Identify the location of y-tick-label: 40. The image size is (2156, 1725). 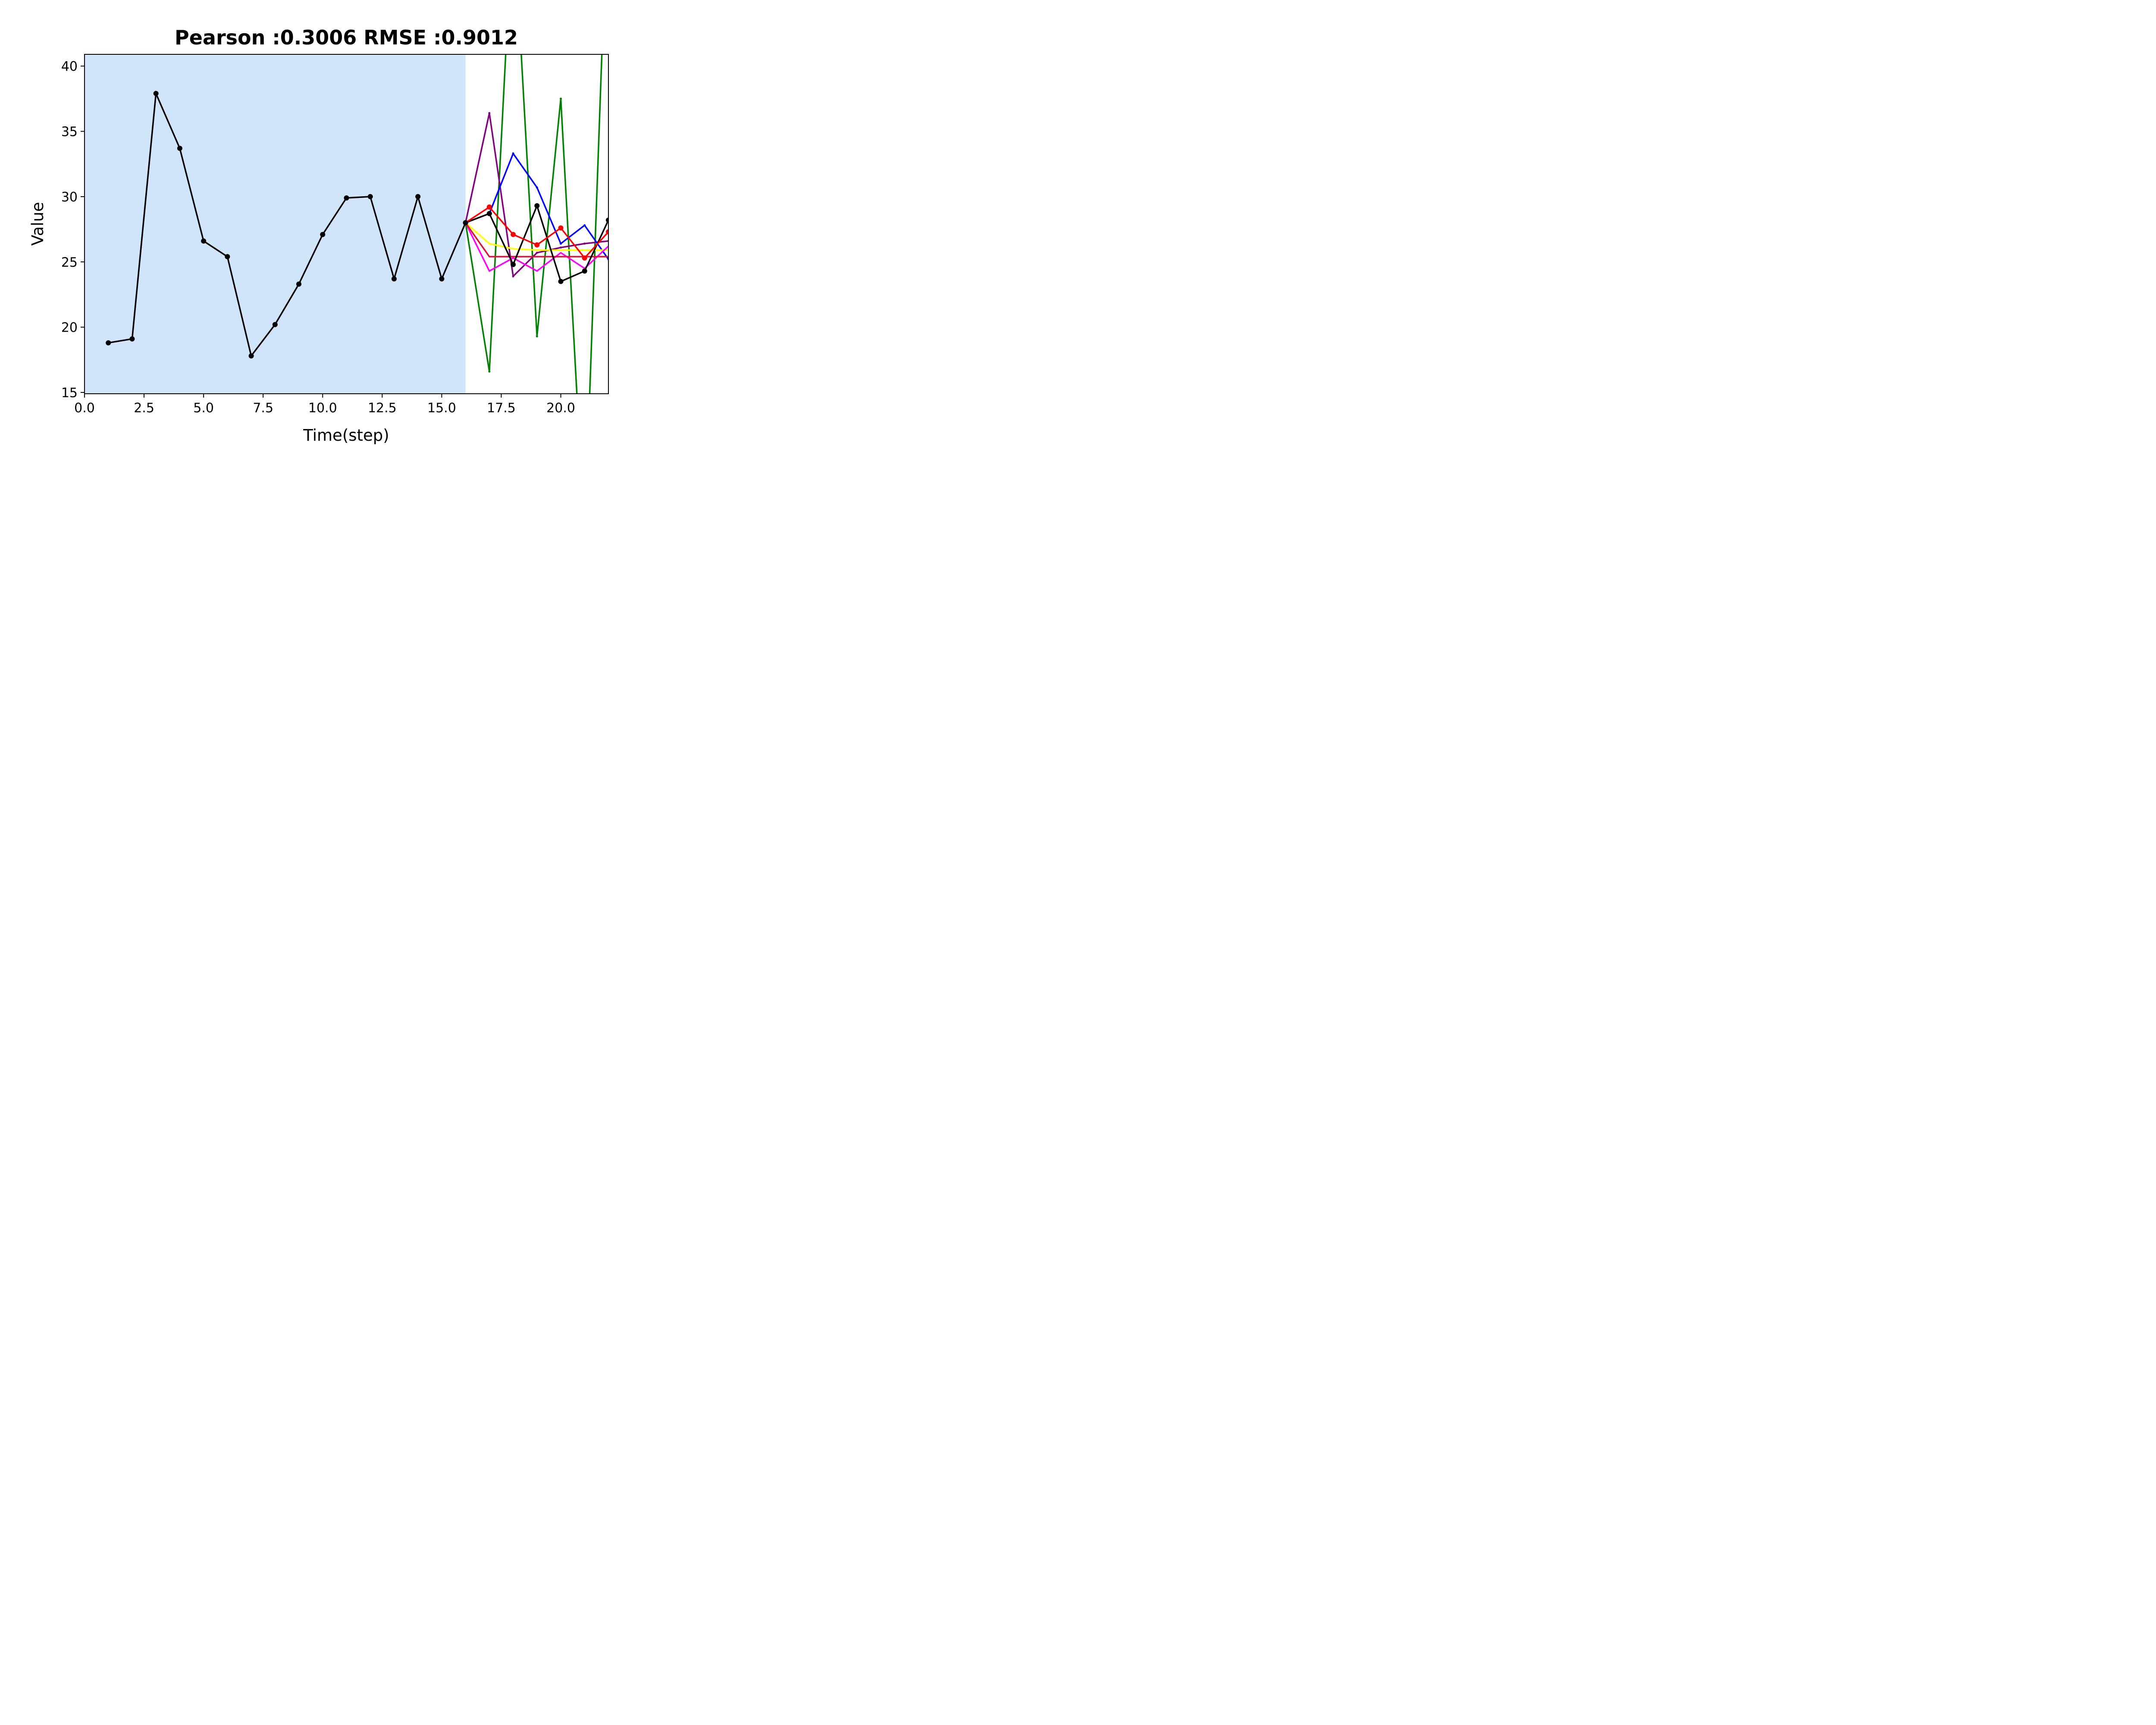
(69, 67).